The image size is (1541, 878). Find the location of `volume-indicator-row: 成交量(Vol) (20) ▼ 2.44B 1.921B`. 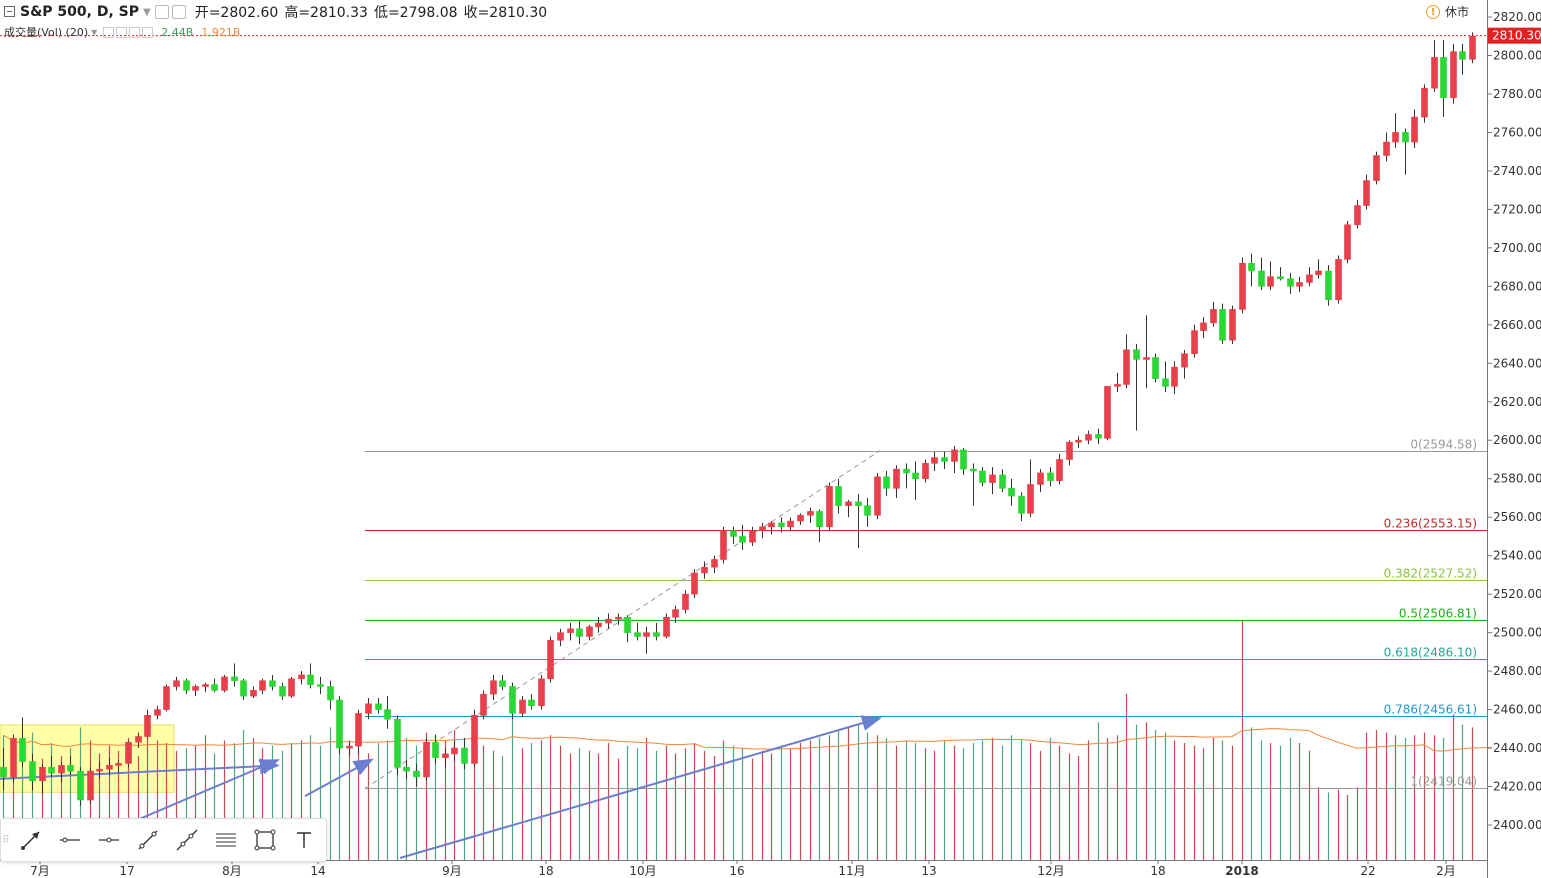

volume-indicator-row: 成交量(Vol) (20) ▼ 2.44B 1.921B is located at coordinates (122, 32).